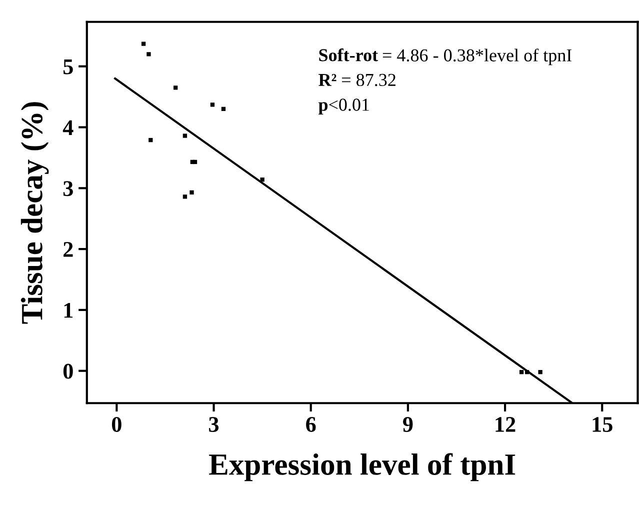 This screenshot has height=509, width=639. What do you see at coordinates (407, 424) in the screenshot?
I see `x-tick-label: 9` at bounding box center [407, 424].